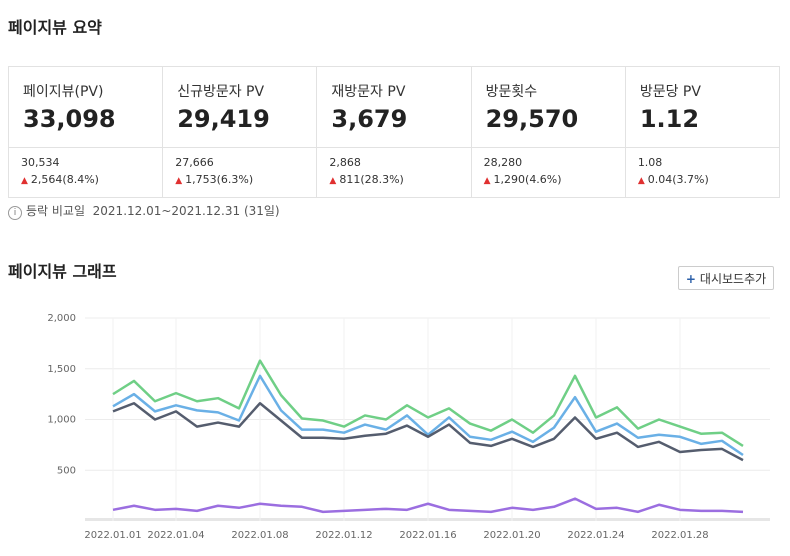 The image size is (790, 556). I want to click on card-value: 29,419, so click(223, 119).